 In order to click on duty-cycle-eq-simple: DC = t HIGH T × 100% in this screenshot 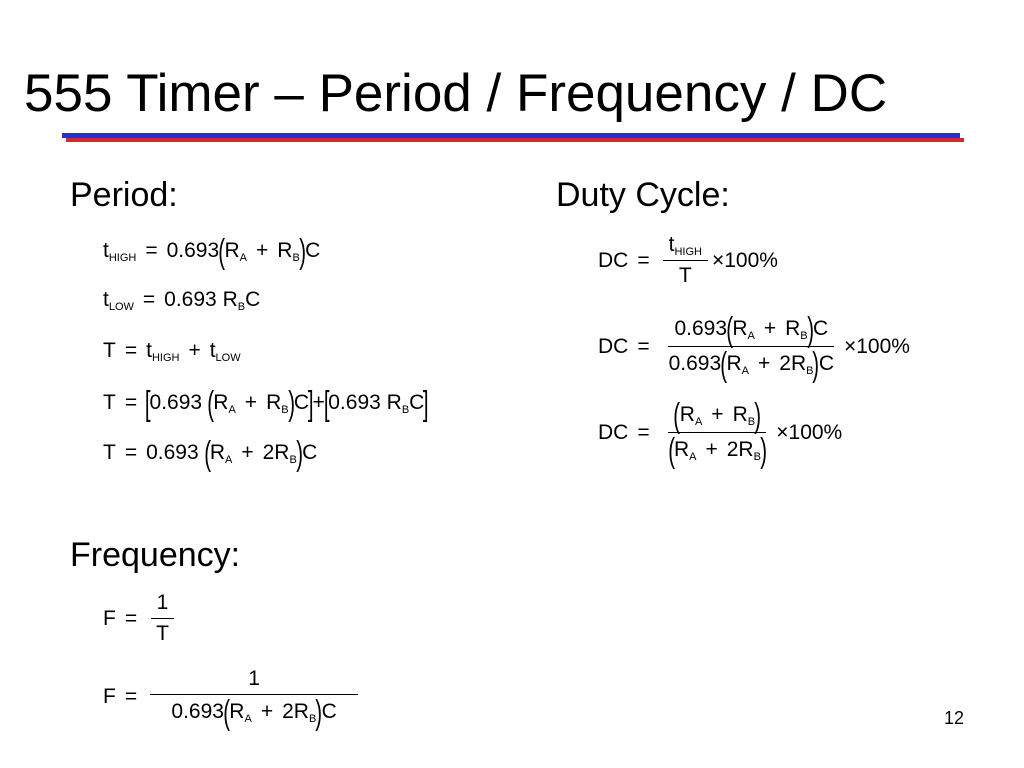, I will do `click(688, 260)`.